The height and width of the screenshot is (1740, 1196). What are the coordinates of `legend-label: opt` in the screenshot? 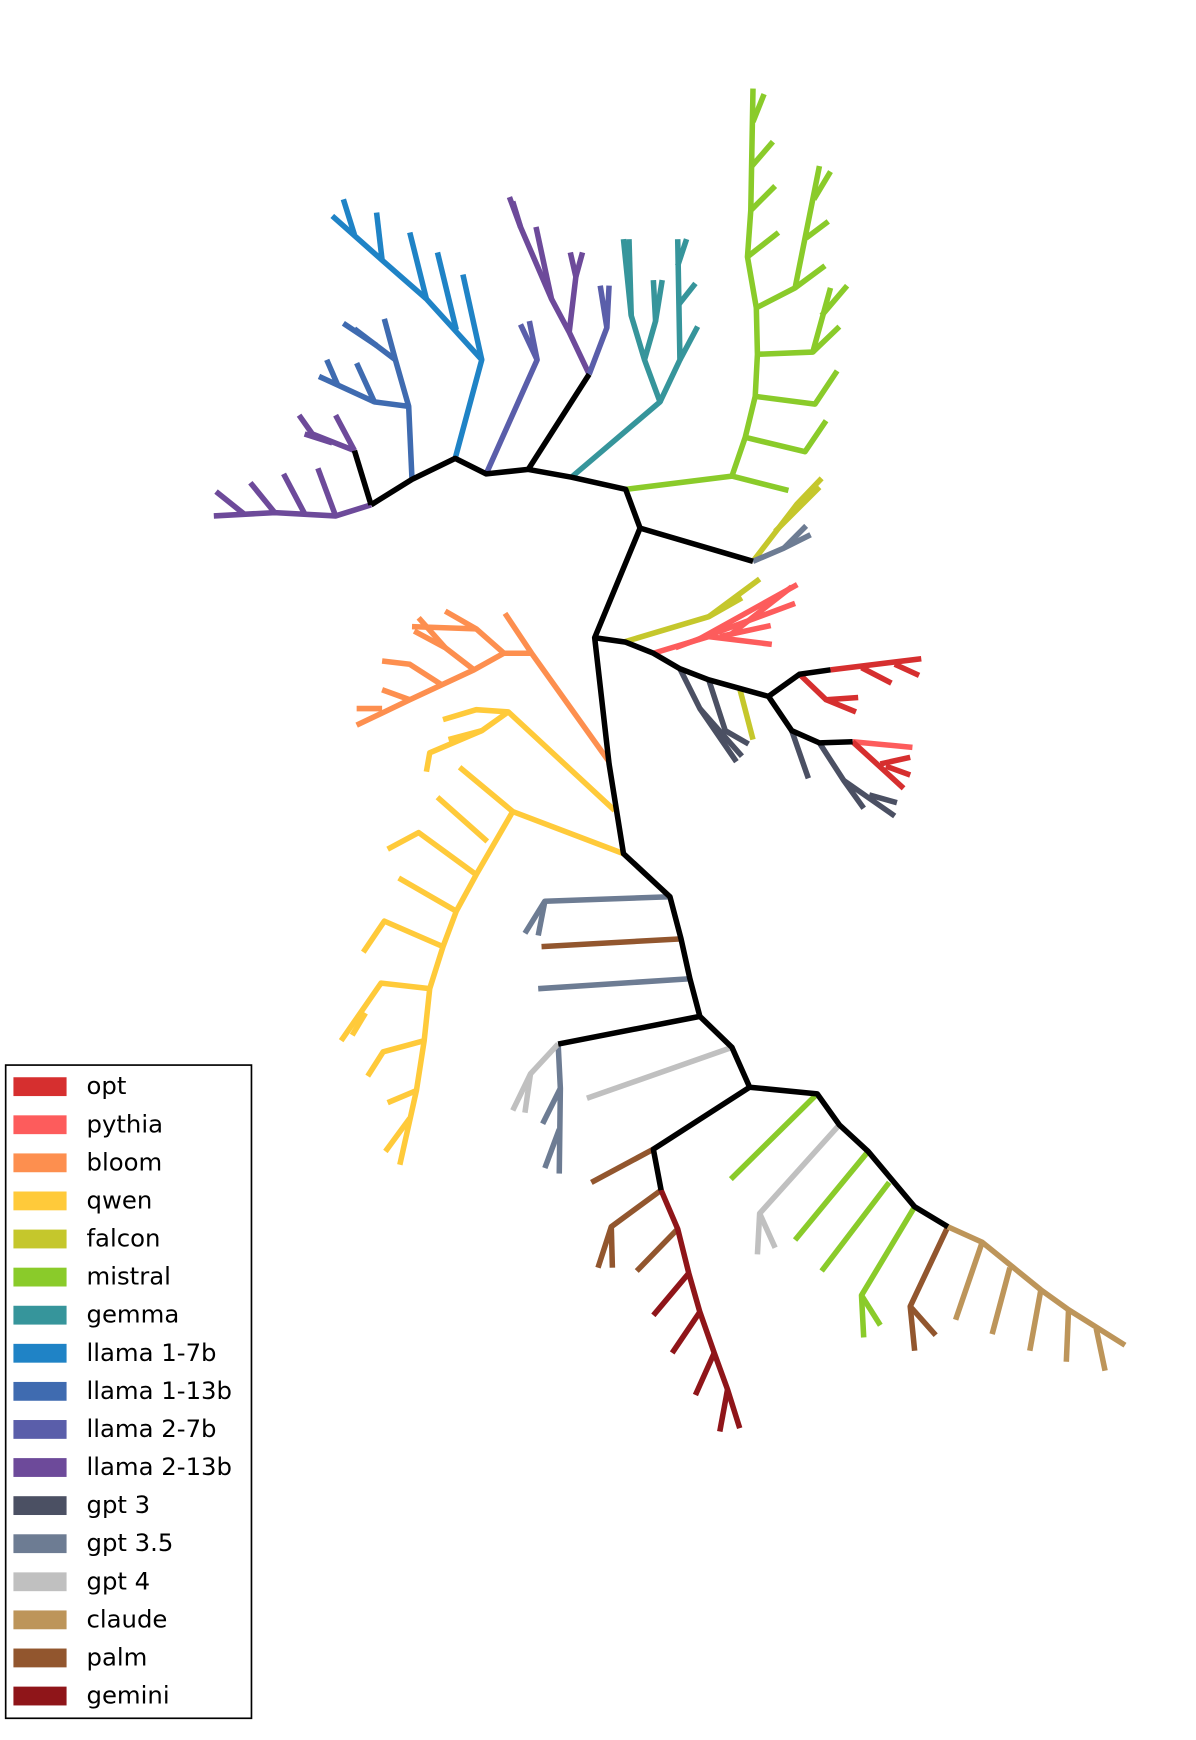 It's located at (107, 1085).